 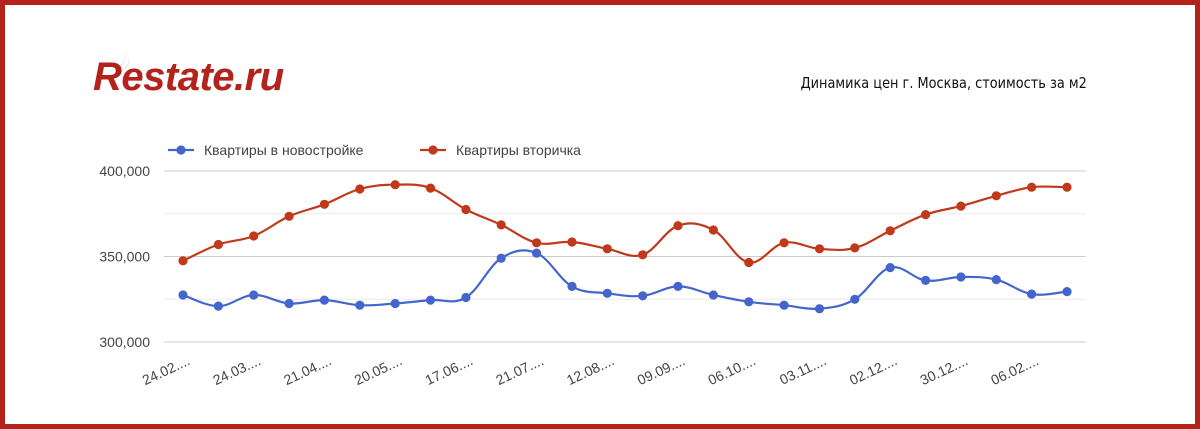 I want to click on y-tick-label: 350,000, so click(x=124, y=257).